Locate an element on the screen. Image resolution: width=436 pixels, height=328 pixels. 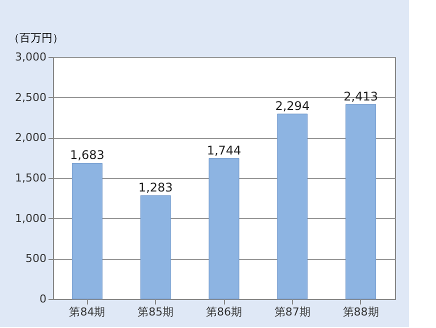
data-label: 2,294 is located at coordinates (292, 105).